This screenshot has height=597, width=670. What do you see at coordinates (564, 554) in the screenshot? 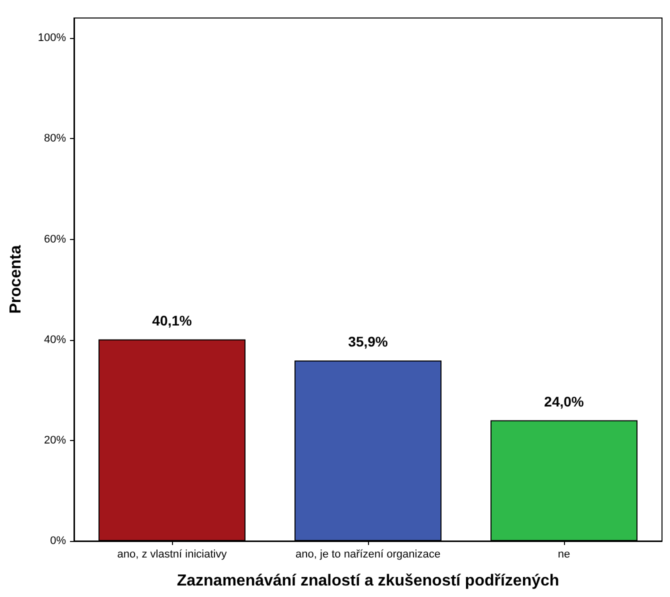
I see `x-tick-label: ne` at bounding box center [564, 554].